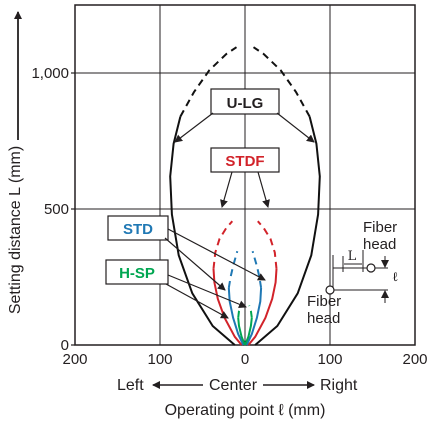 Image resolution: width=430 pixels, height=425 pixels. What do you see at coordinates (138, 229) in the screenshot?
I see `svg-text: STD` at bounding box center [138, 229].